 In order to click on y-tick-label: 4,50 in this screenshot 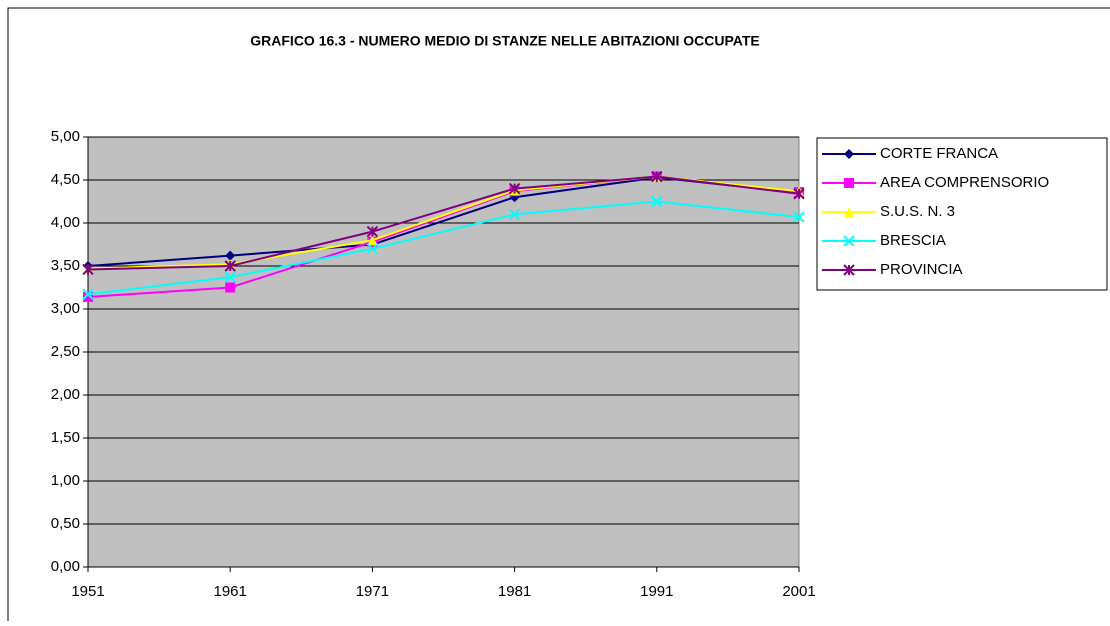, I will do `click(65, 179)`.